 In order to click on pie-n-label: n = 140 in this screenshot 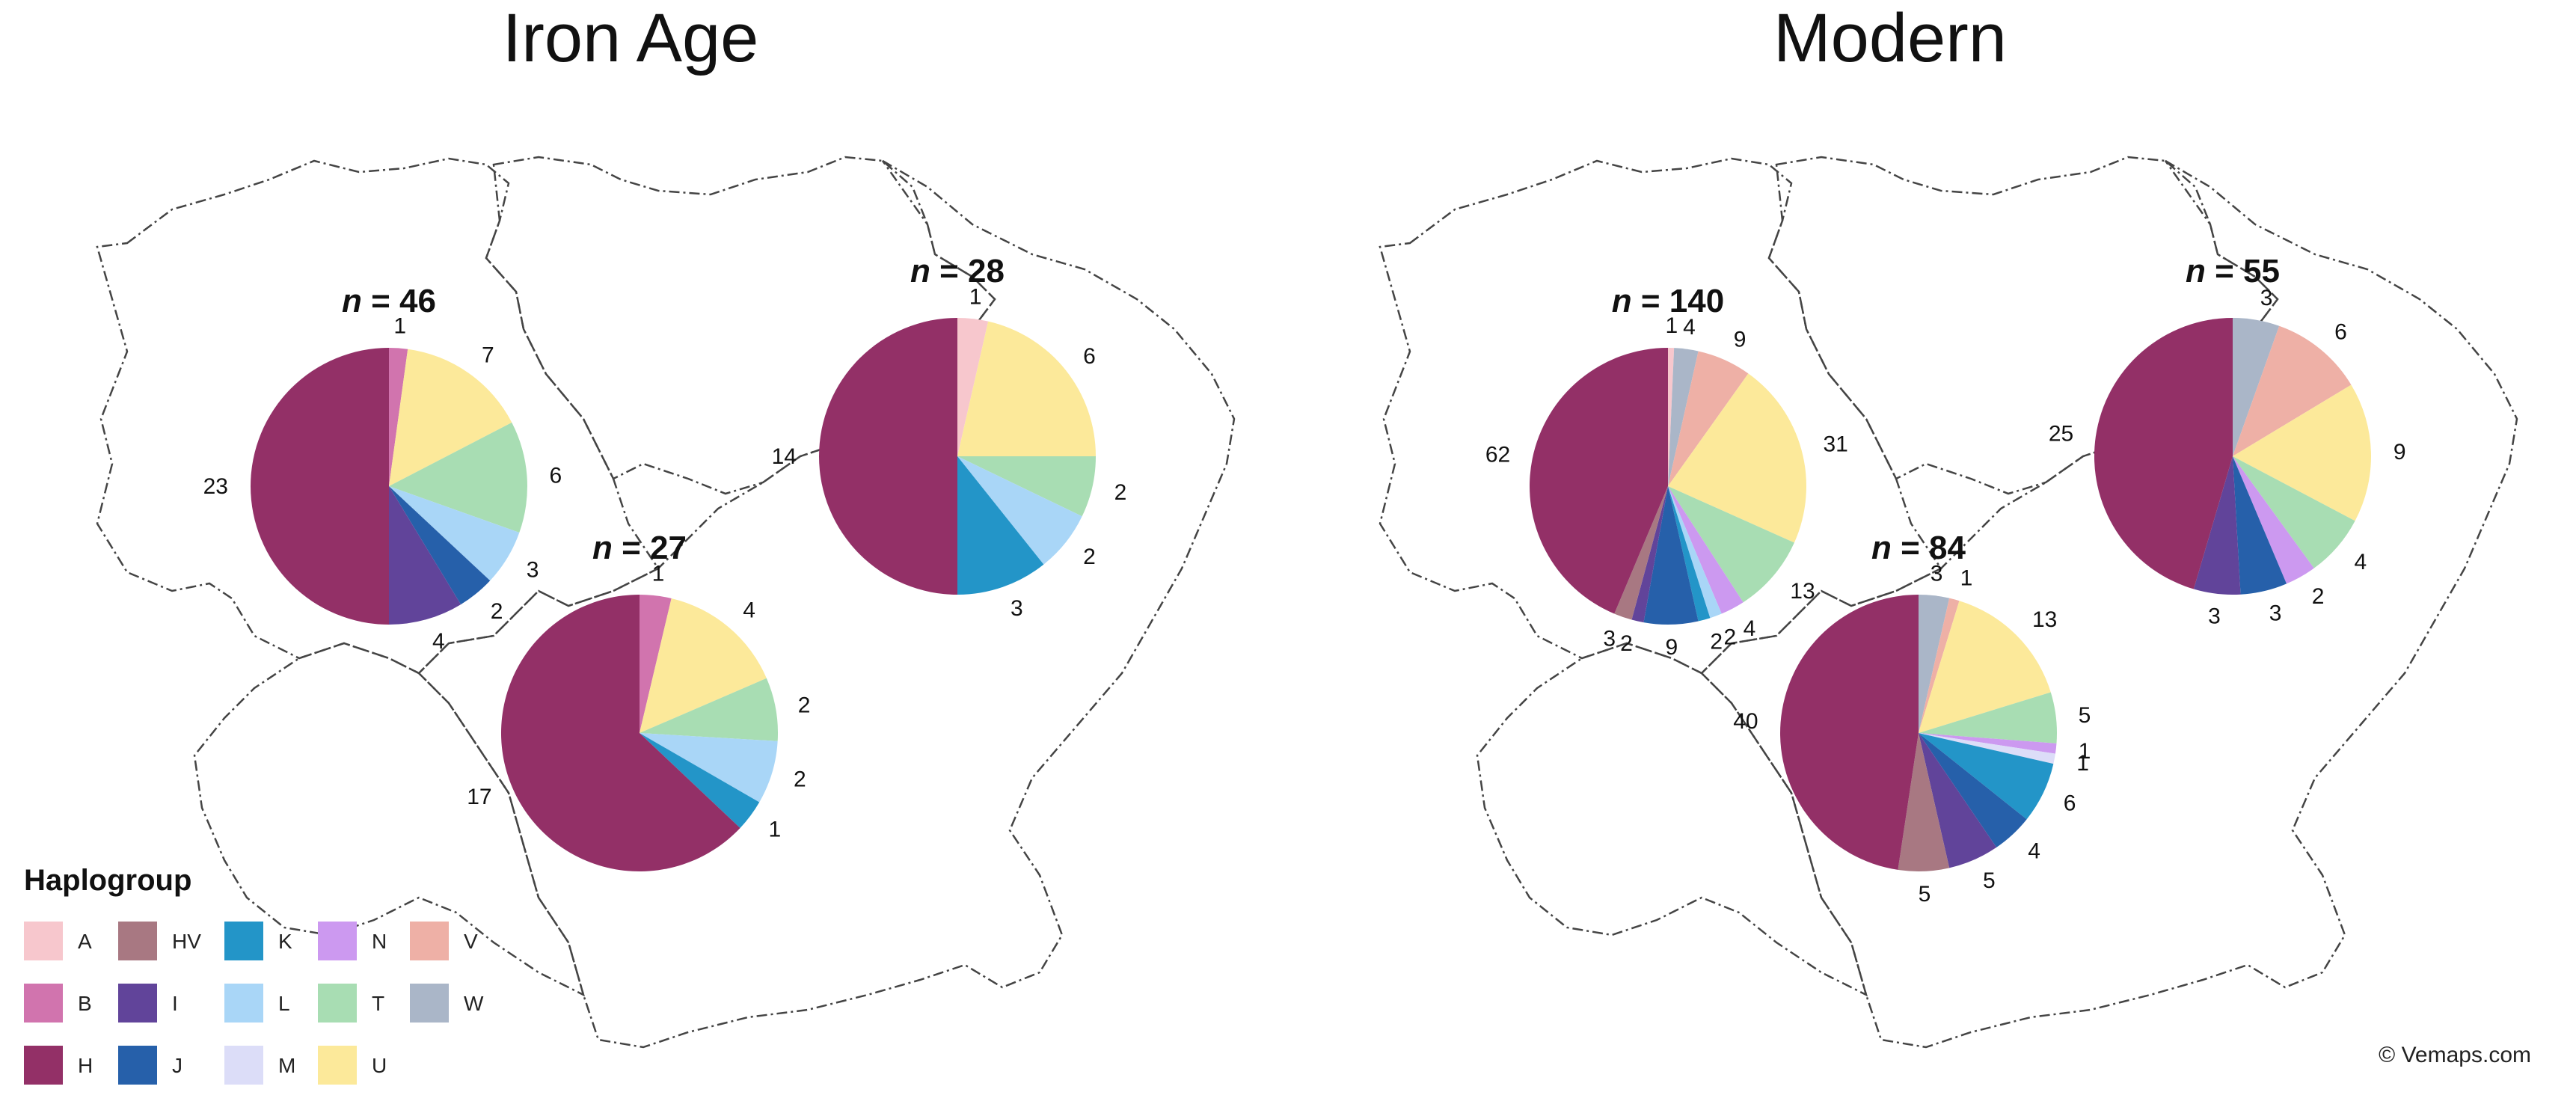, I will do `click(1668, 301)`.